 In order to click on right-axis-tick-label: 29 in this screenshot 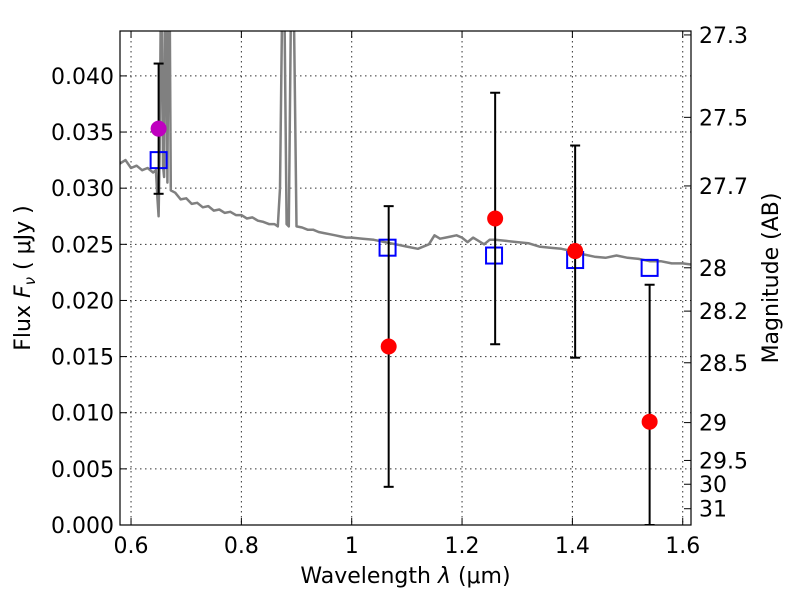, I will do `click(713, 424)`.